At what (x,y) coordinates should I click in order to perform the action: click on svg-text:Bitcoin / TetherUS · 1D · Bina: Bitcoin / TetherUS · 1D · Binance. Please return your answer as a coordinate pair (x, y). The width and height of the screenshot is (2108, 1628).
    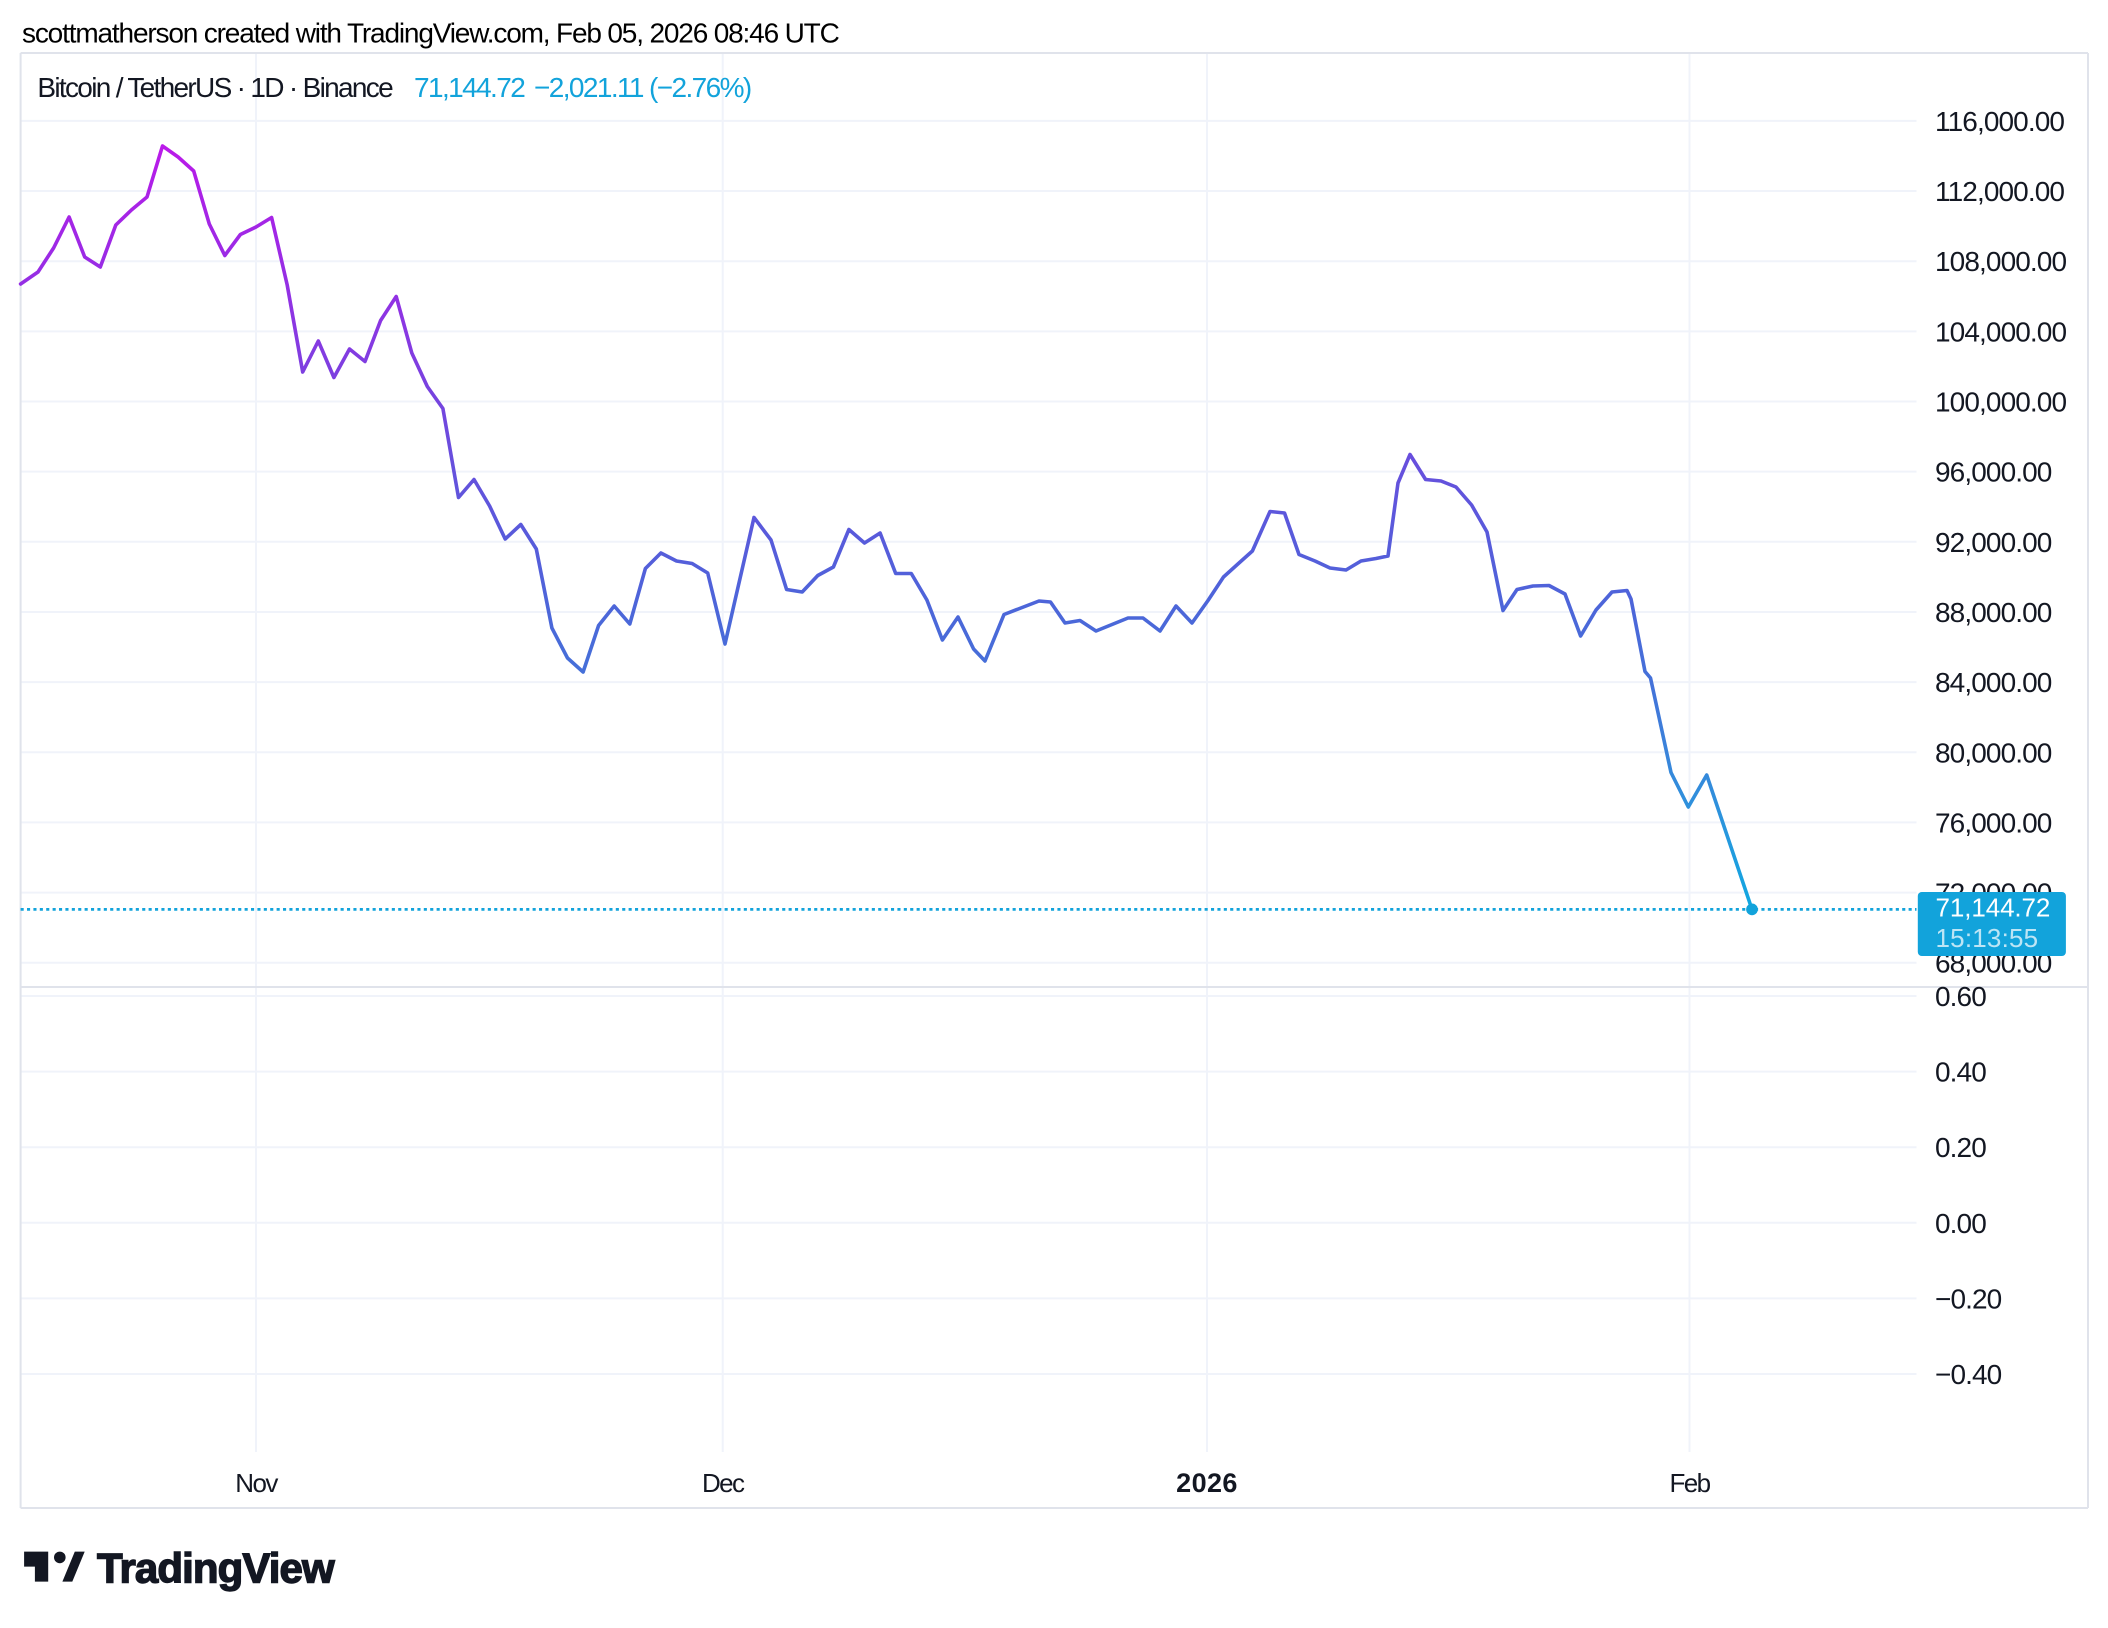
    Looking at the image, I should click on (215, 87).